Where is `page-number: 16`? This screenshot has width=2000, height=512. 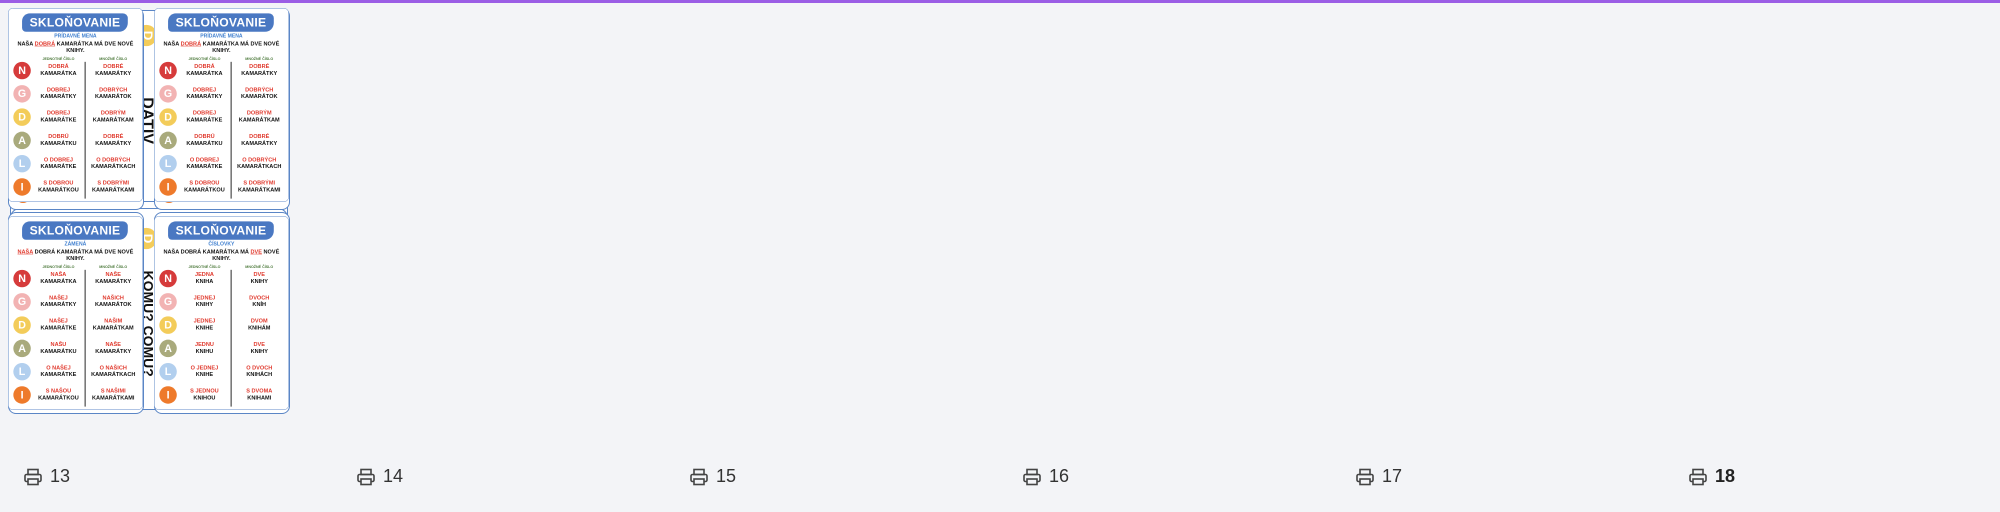
page-number: 16 is located at coordinates (1059, 476).